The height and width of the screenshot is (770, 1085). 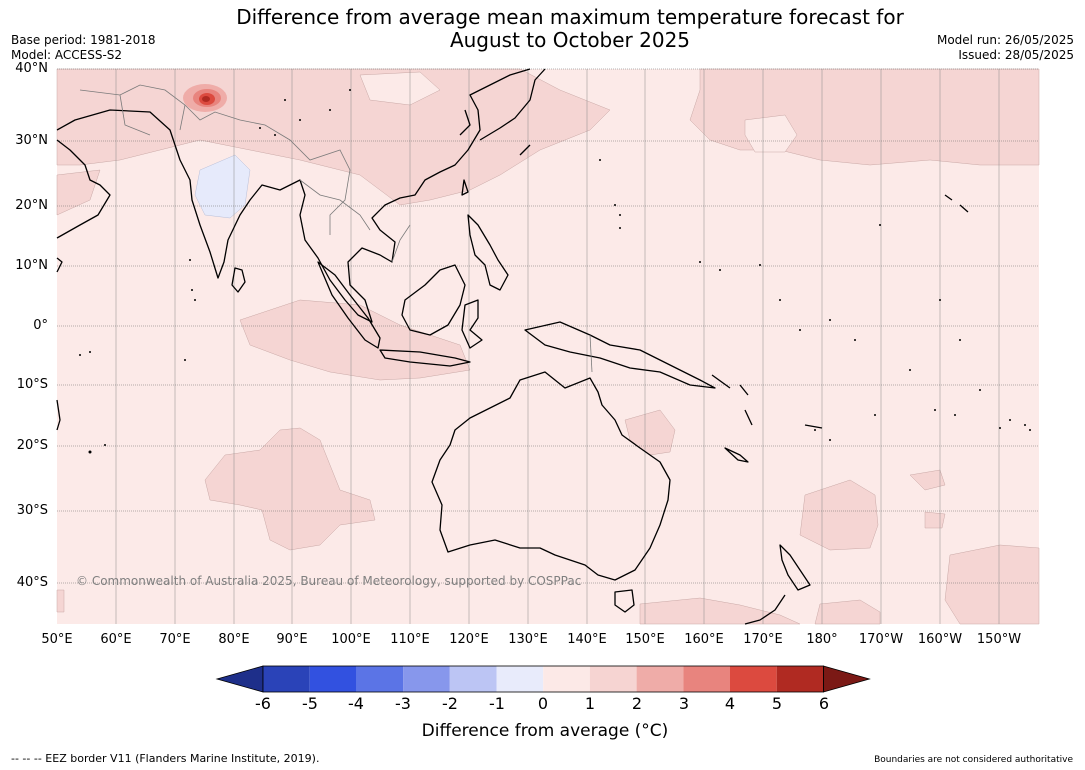 I want to click on lon-label: 60°E, so click(x=116, y=639).